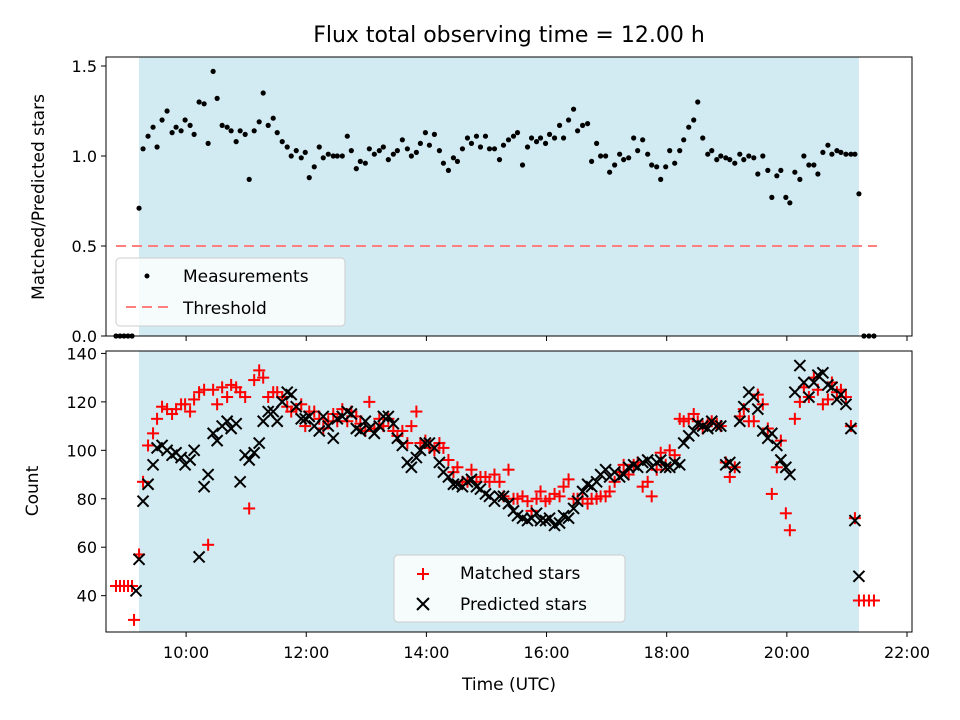  Describe the element at coordinates (426, 652) in the screenshot. I see `x-tick-label: 14:00` at that location.